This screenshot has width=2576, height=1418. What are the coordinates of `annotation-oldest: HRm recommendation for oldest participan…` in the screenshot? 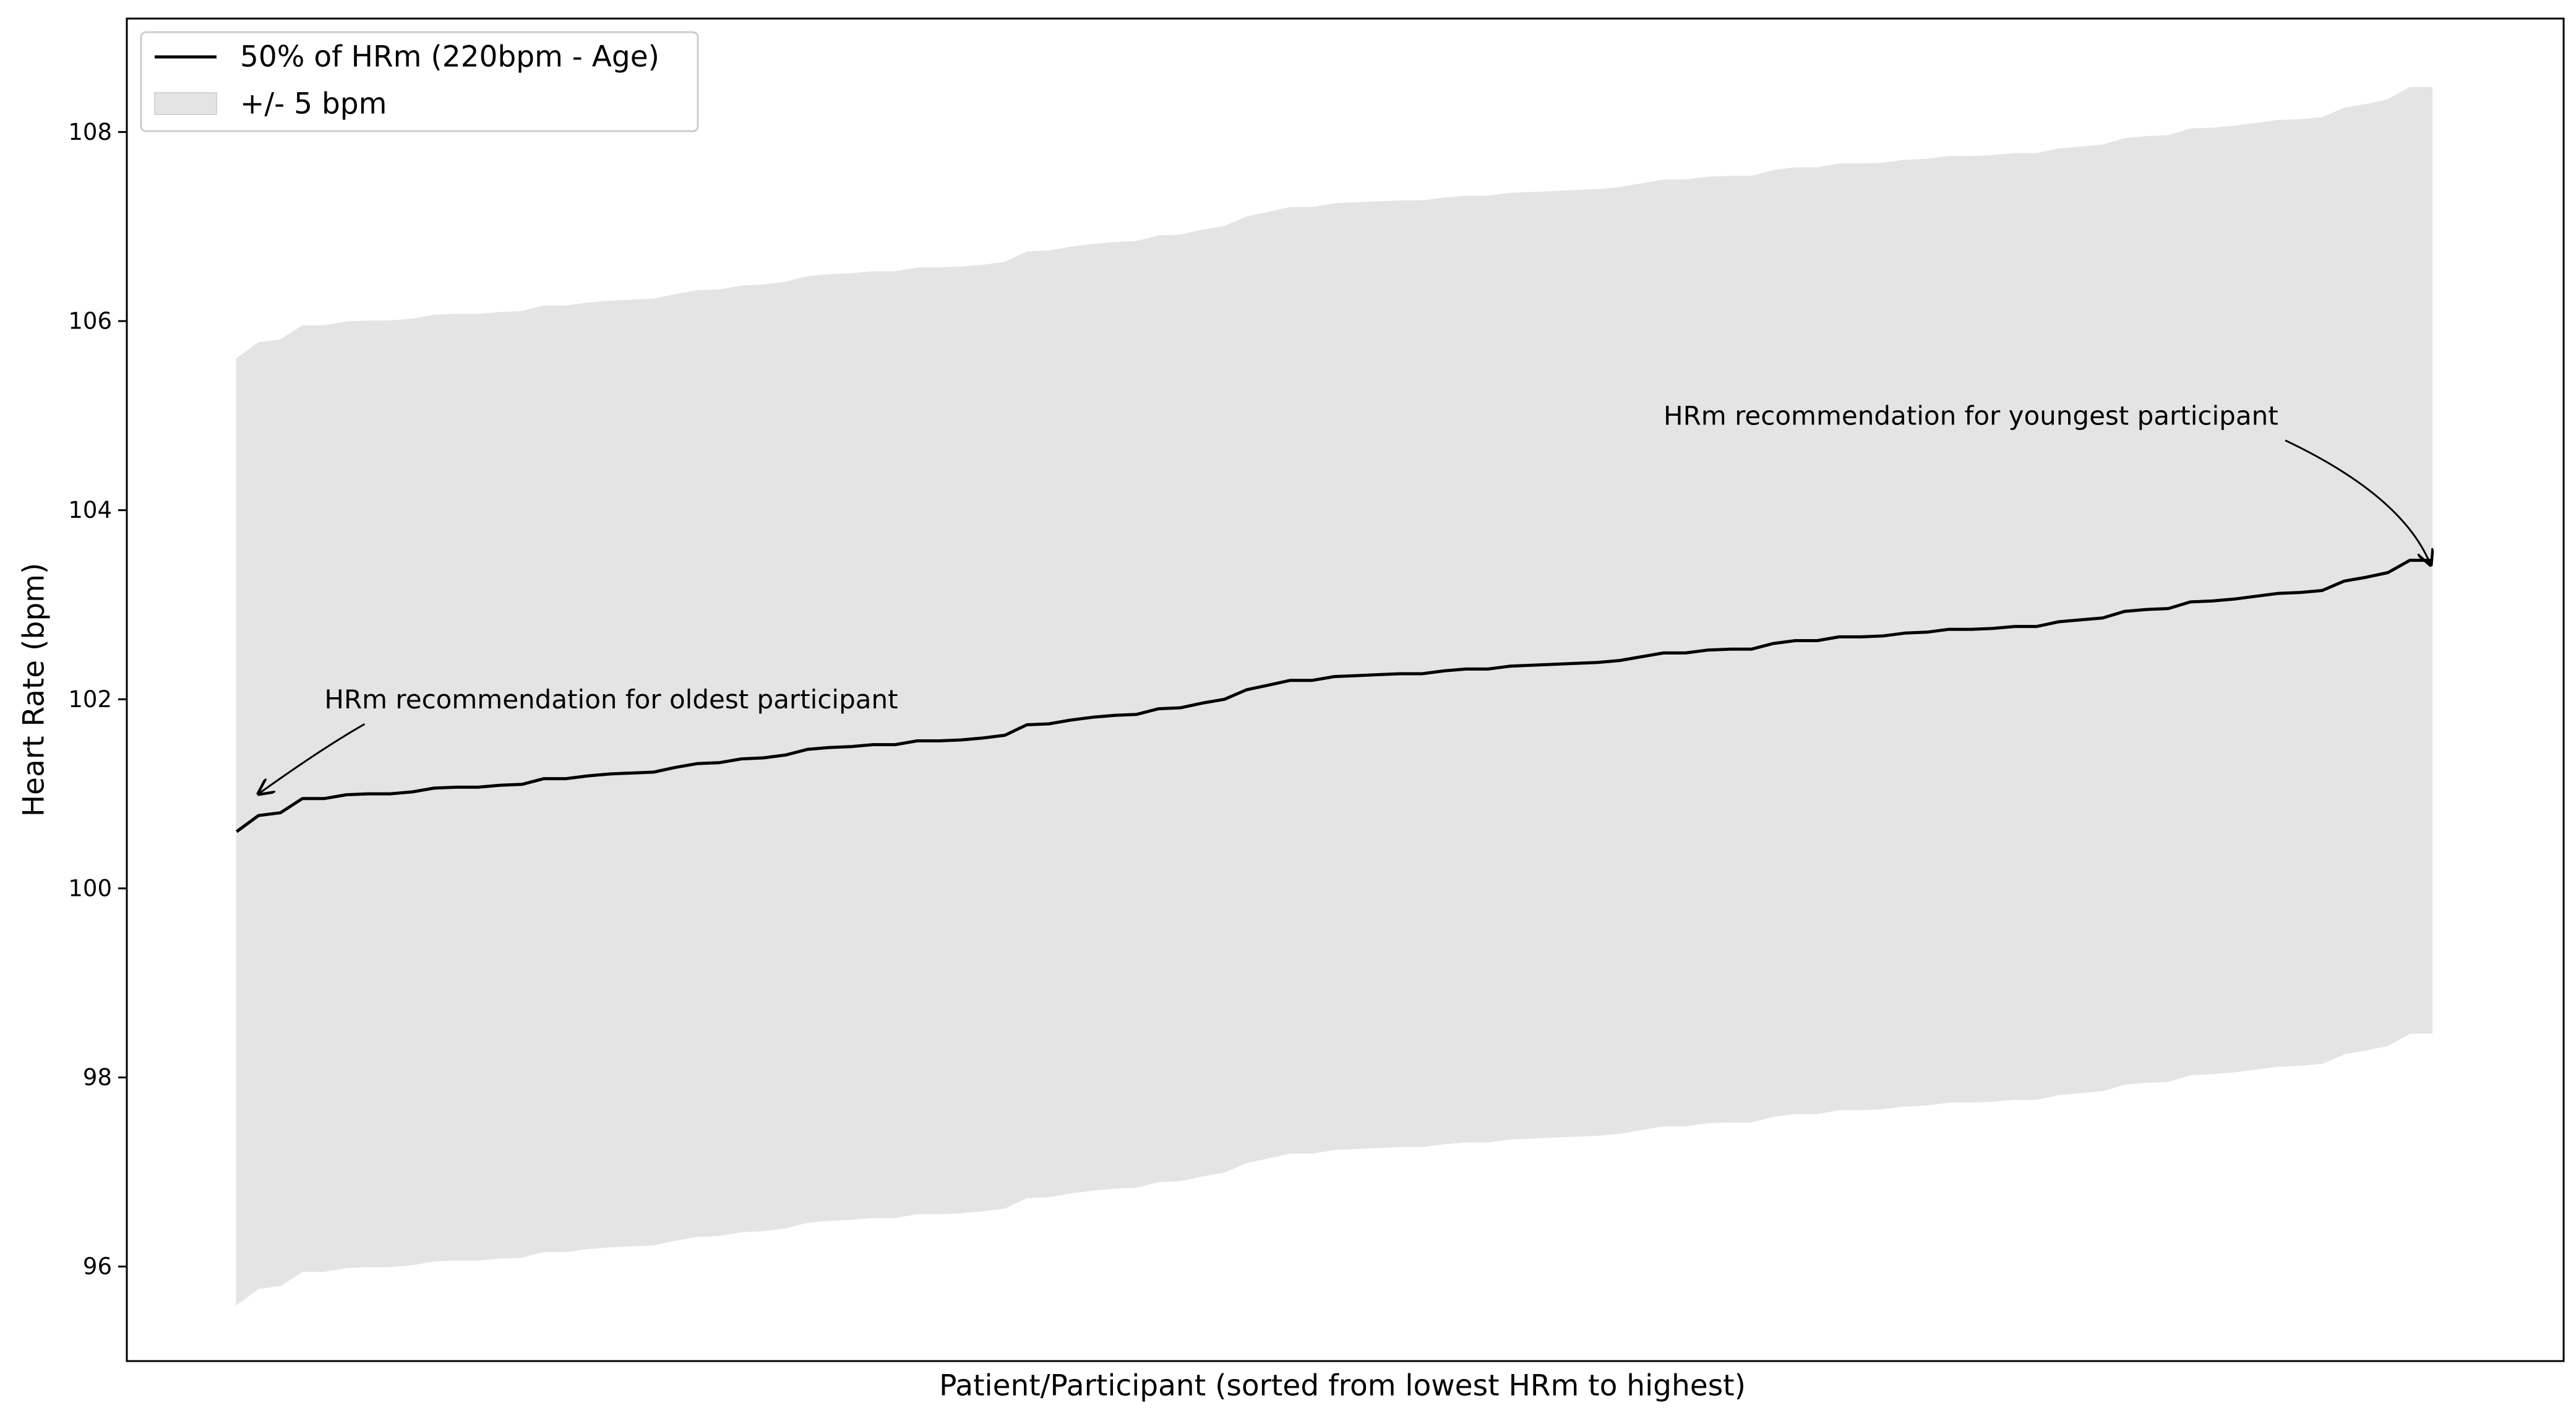 It's located at (611, 699).